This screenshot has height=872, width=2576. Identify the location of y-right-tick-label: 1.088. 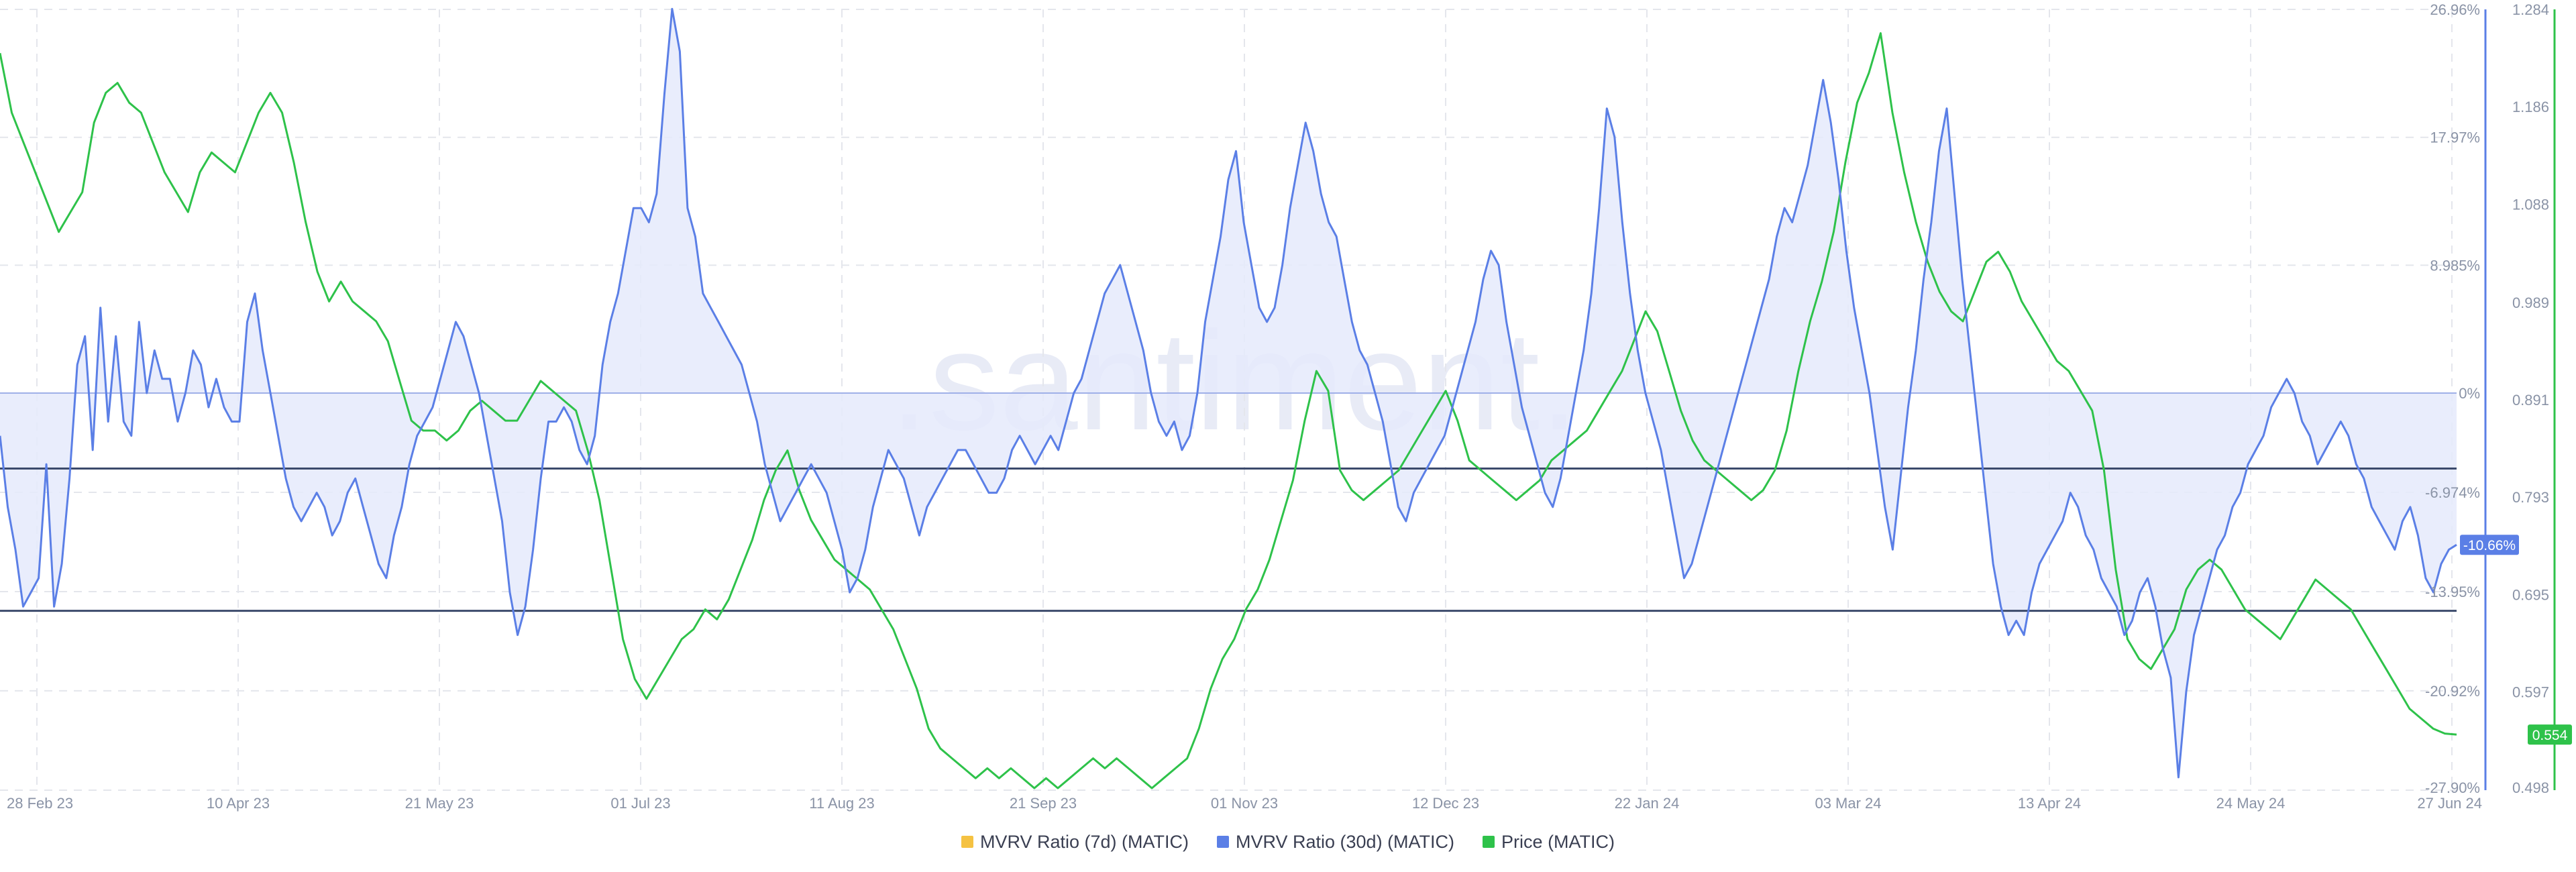
(2530, 205).